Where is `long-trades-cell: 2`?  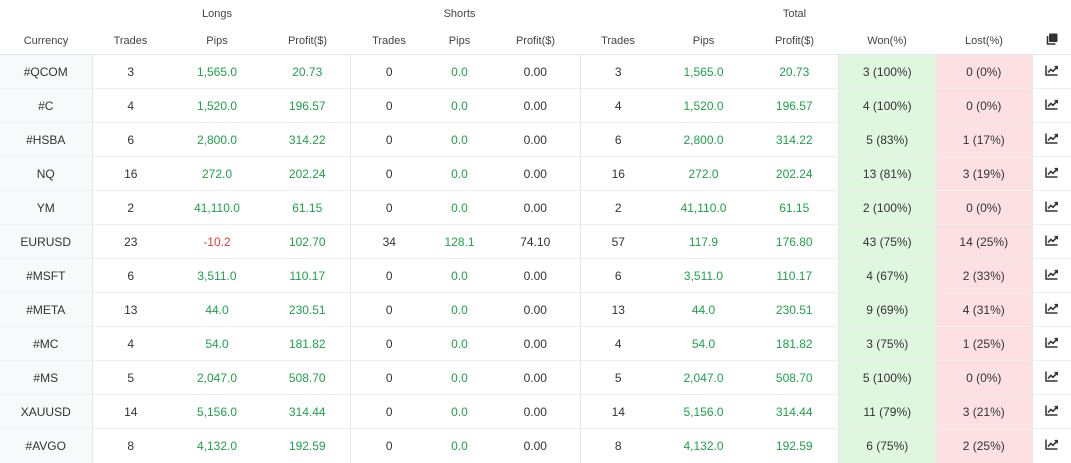 long-trades-cell: 2 is located at coordinates (130, 207).